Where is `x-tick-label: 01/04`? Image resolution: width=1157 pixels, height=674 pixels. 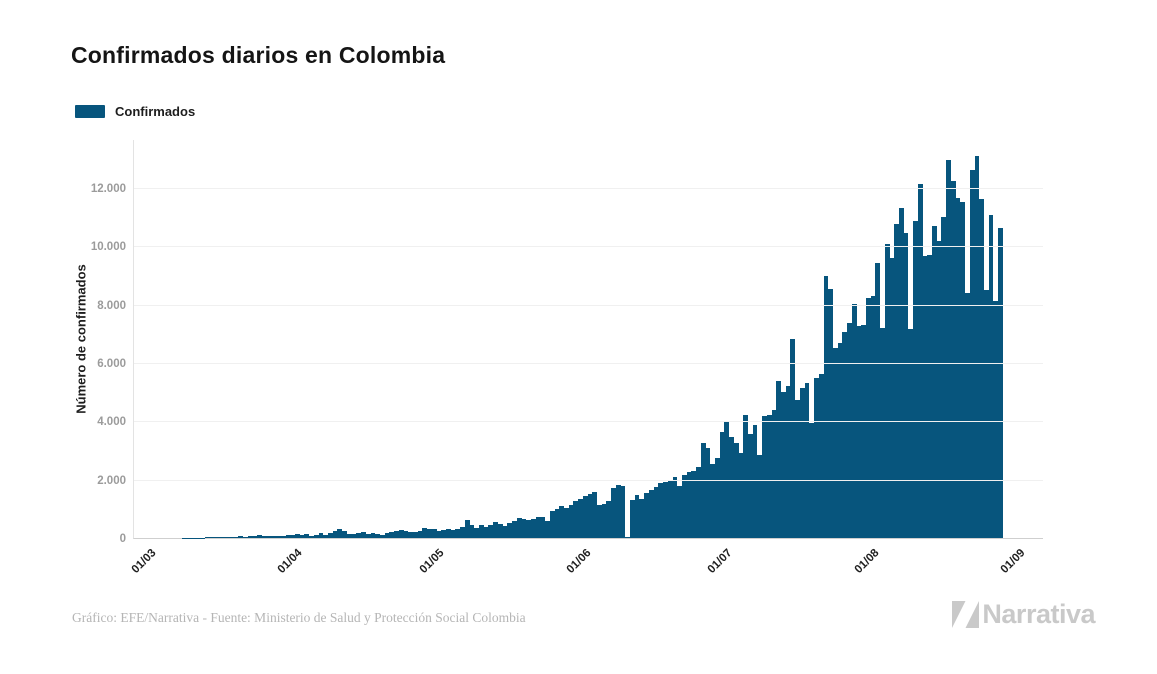
x-tick-label: 01/04 is located at coordinates (290, 561).